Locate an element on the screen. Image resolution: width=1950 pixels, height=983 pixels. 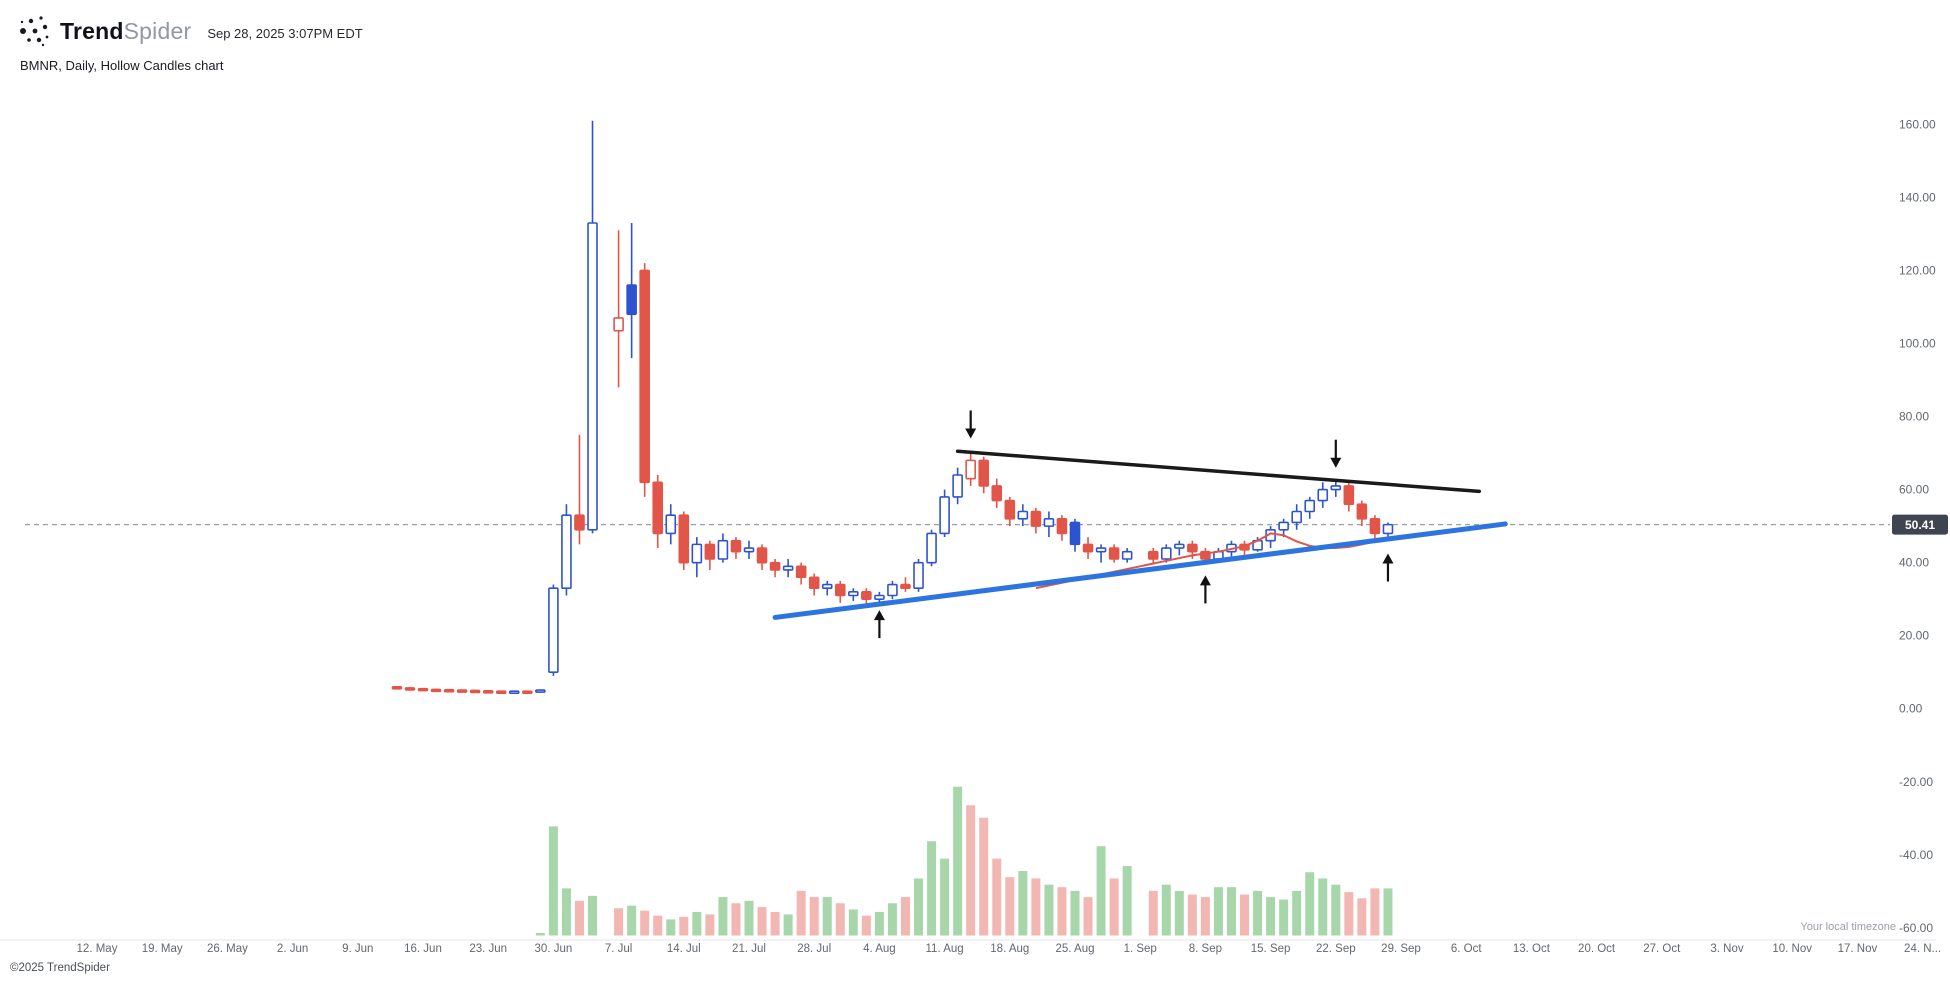
current-price-badge: 50.41 is located at coordinates (1920, 524).